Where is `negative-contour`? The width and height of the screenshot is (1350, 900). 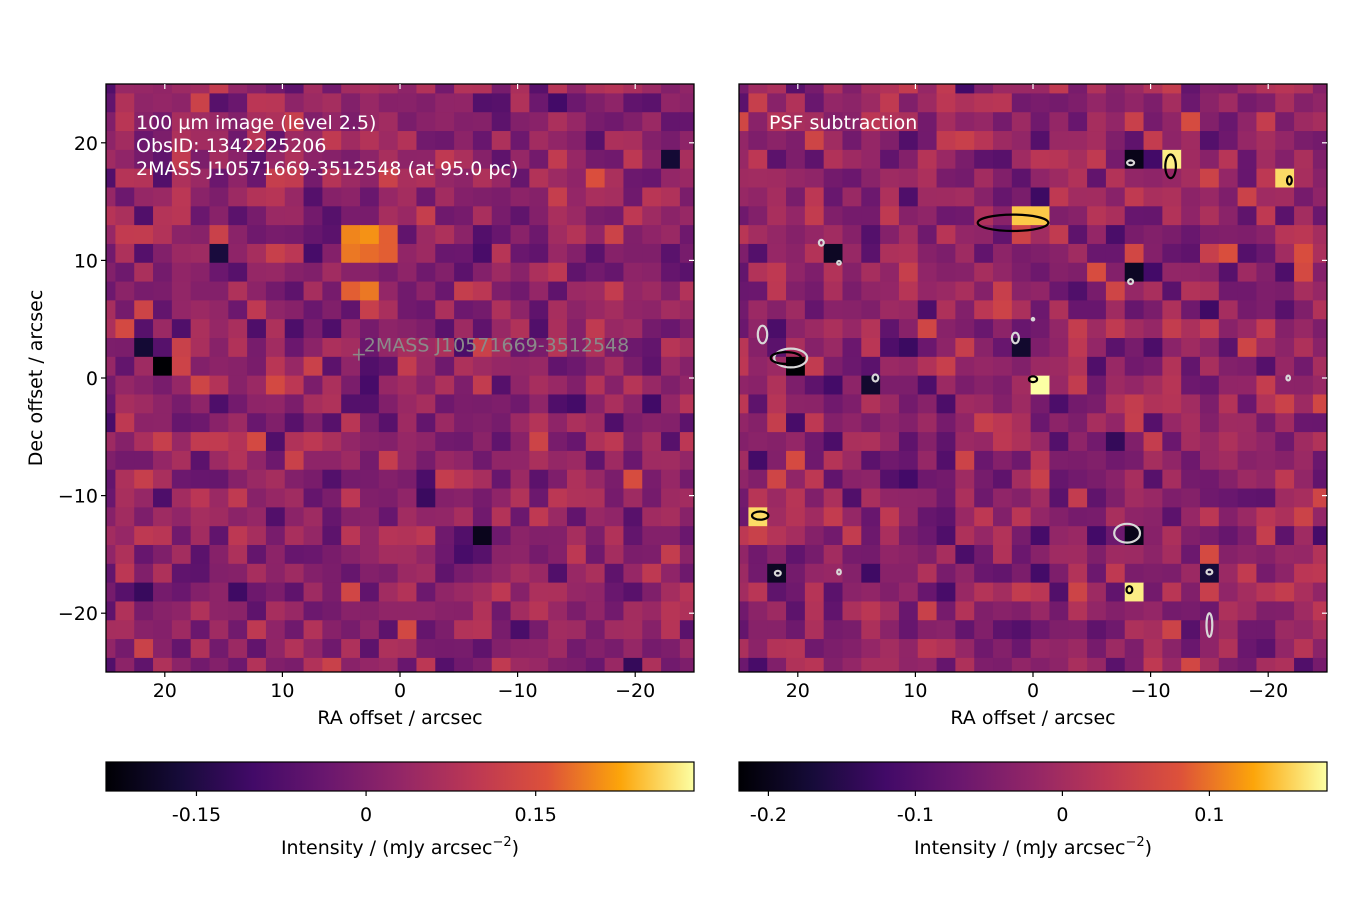
negative-contour is located at coordinates (762, 334).